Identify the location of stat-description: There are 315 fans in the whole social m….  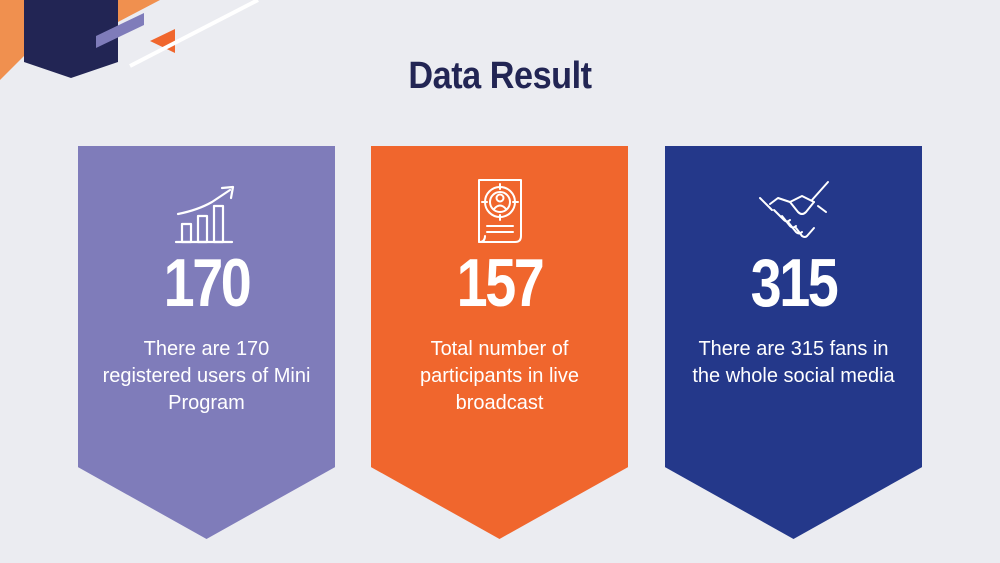
(793, 362).